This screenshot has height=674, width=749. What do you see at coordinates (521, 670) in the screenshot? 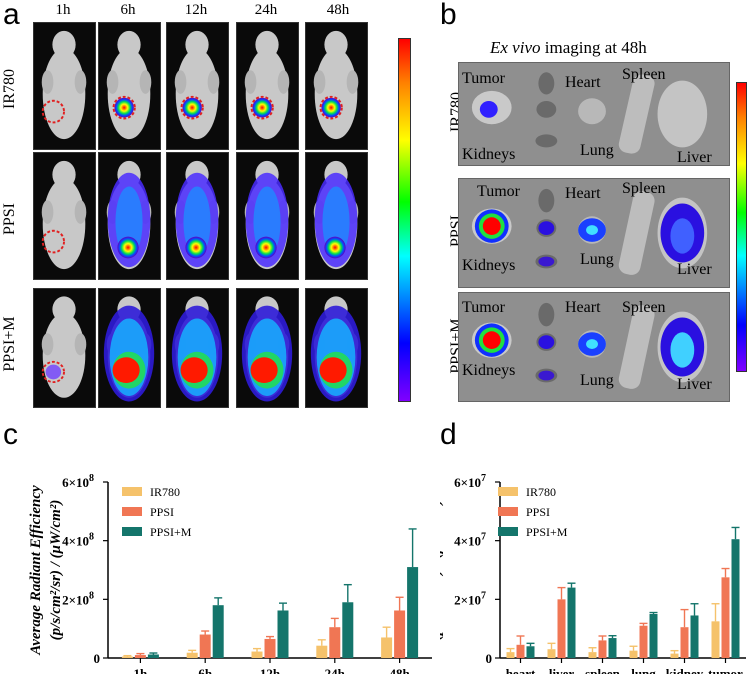
I see `x-tick-label: heart` at bounding box center [521, 670].